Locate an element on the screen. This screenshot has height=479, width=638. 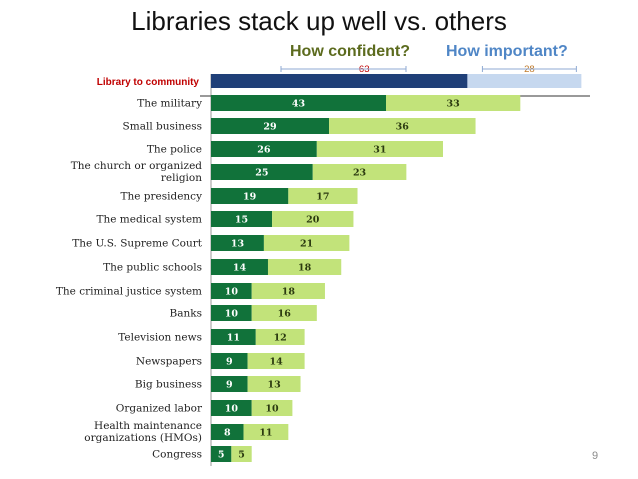
confident-value-label: 5 is located at coordinates (221, 455).